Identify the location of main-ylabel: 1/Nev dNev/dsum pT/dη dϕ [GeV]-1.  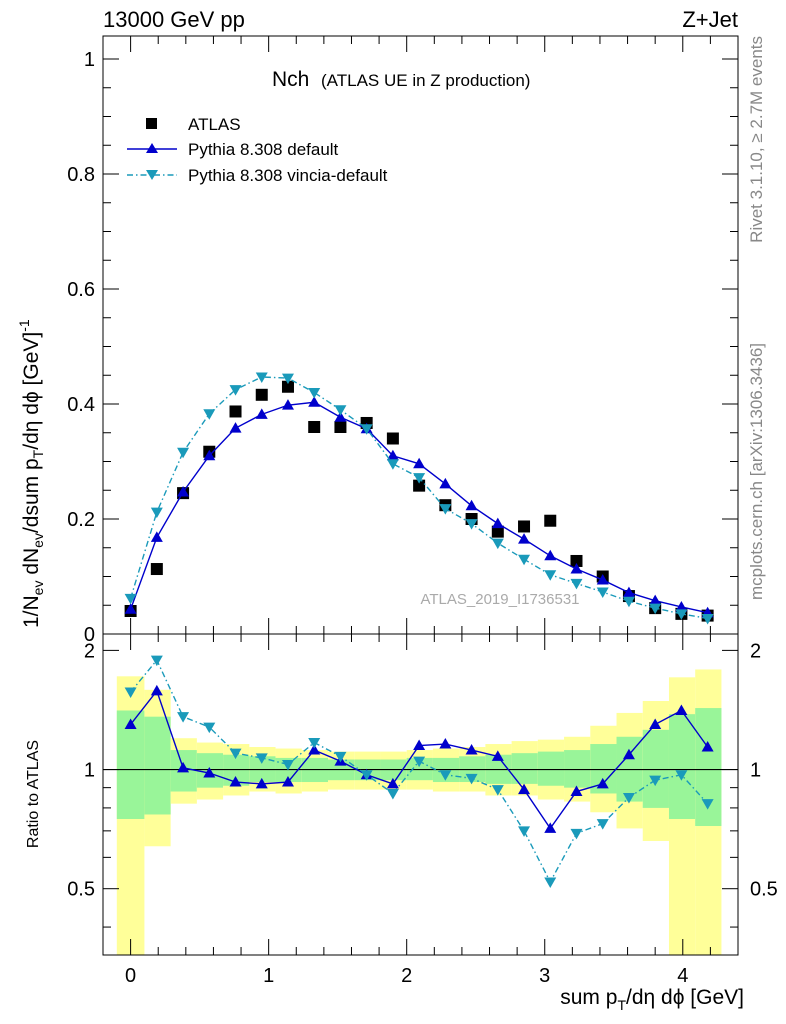
(31, 473).